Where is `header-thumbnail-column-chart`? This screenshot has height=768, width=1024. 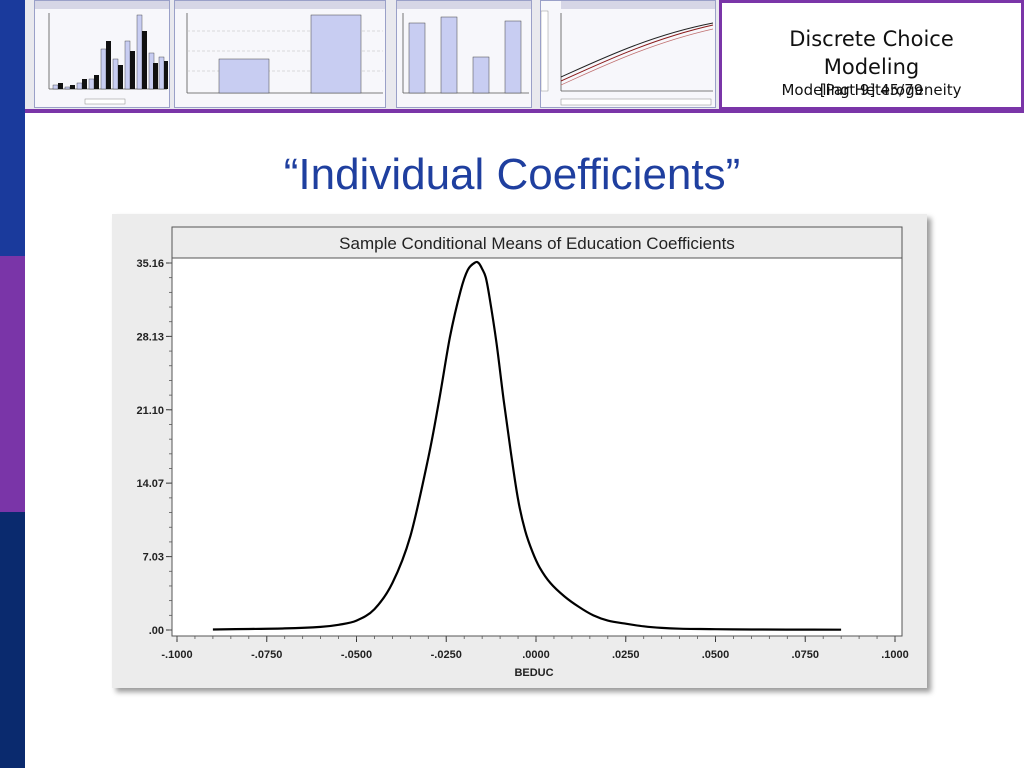
header-thumbnail-column-chart is located at coordinates (464, 54).